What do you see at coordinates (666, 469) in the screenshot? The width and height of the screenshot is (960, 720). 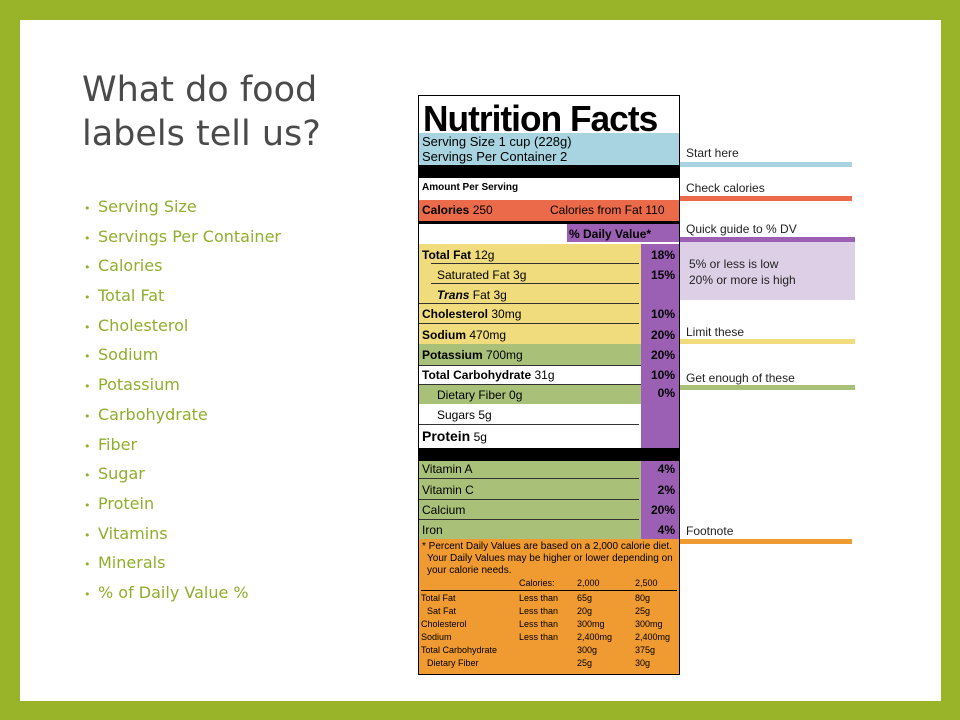 I see `vitamin-a-pct: 4%` at bounding box center [666, 469].